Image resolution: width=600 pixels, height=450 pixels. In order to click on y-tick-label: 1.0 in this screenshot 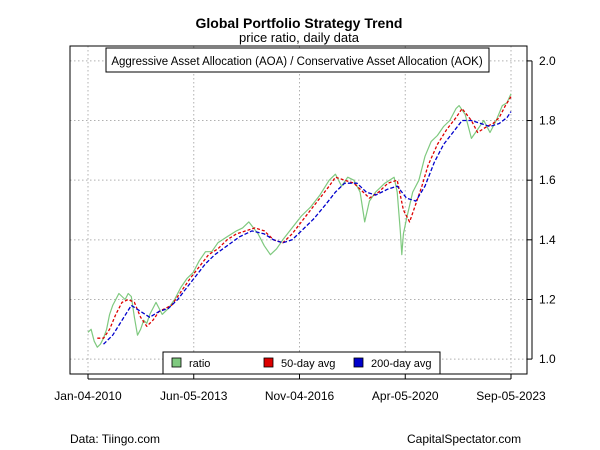, I will do `click(547, 359)`.